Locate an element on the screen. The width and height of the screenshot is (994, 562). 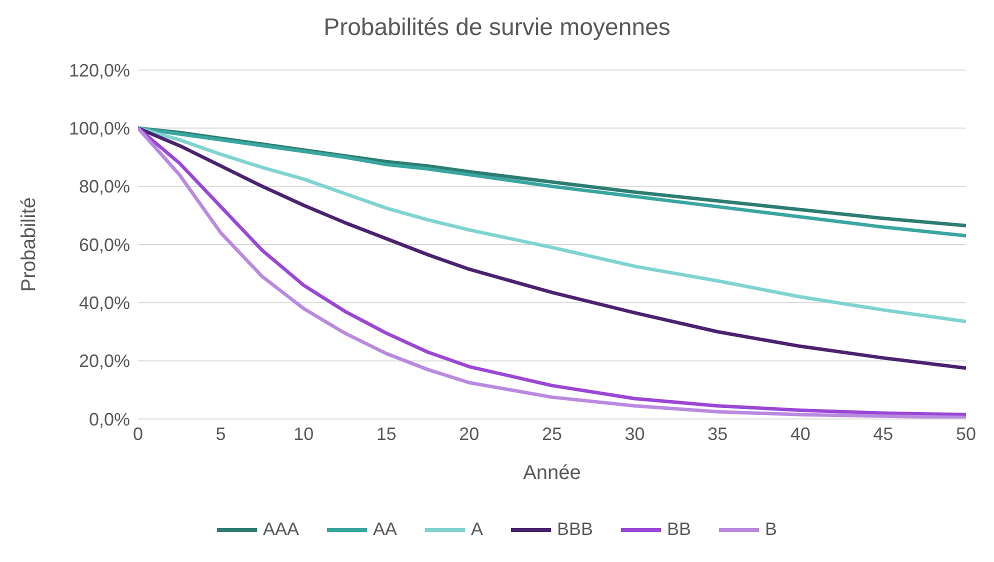
legend-label: AA is located at coordinates (384, 529).